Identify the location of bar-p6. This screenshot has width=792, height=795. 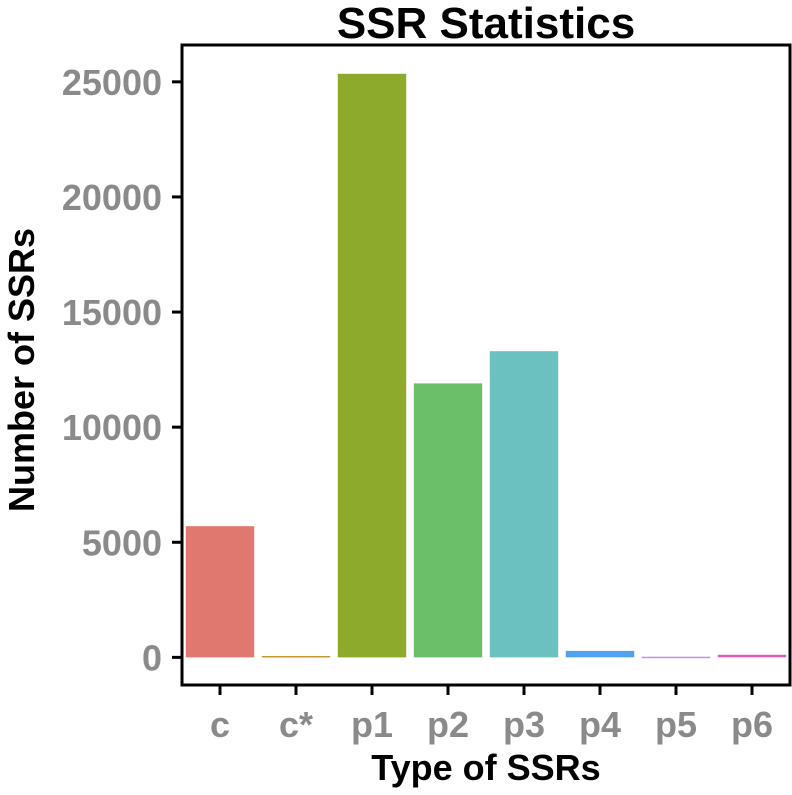
(752, 656).